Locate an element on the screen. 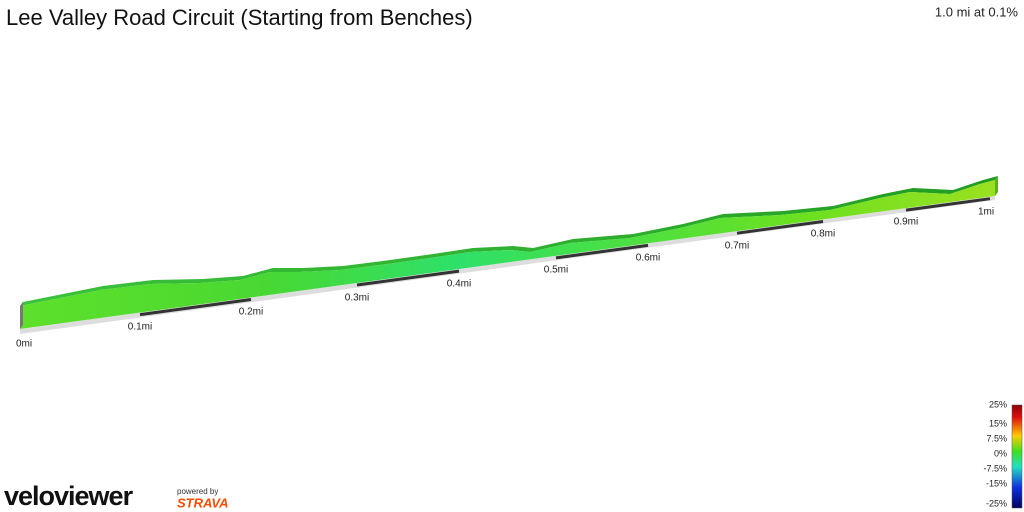 This screenshot has height=512, width=1024. distance-label: 1mi is located at coordinates (986, 212).